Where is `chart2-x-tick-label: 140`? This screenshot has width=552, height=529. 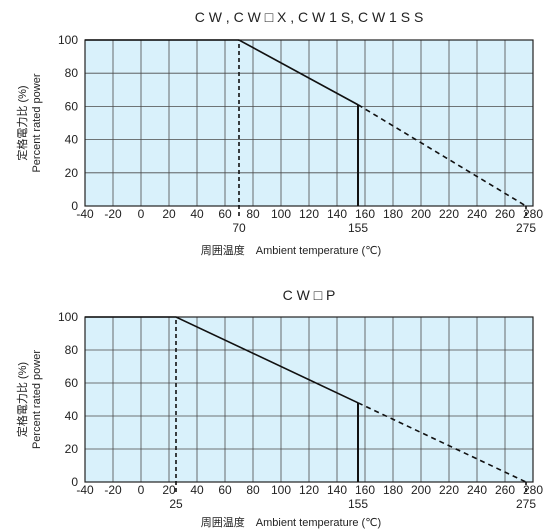
chart2-x-tick-label: 140 is located at coordinates (337, 490).